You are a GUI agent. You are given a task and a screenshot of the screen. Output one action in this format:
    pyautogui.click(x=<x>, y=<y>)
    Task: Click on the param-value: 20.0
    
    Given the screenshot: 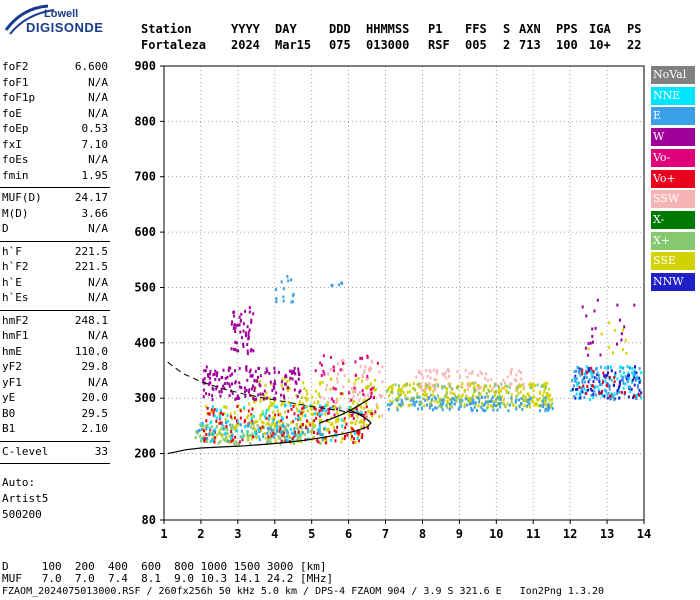 What is the action you would take?
    pyautogui.click(x=95, y=397)
    